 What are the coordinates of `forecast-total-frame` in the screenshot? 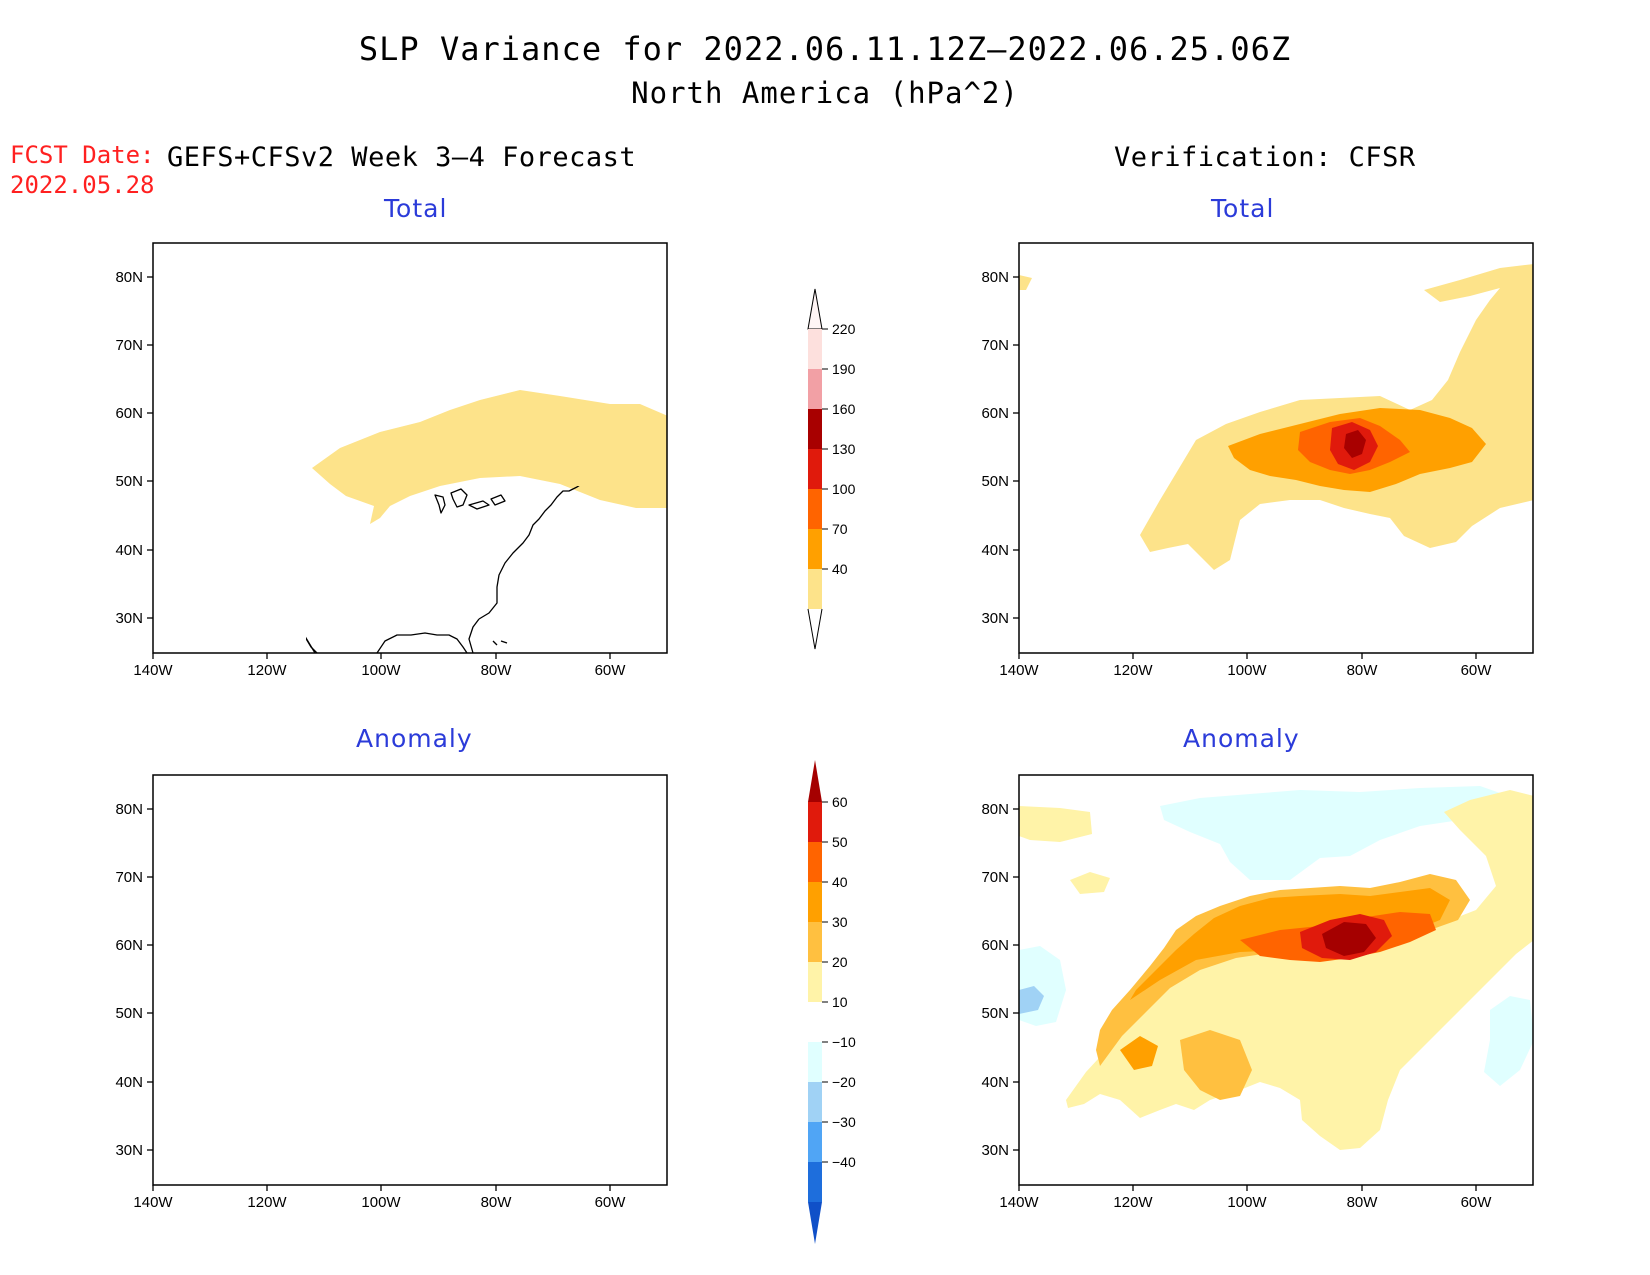 It's located at (410, 448).